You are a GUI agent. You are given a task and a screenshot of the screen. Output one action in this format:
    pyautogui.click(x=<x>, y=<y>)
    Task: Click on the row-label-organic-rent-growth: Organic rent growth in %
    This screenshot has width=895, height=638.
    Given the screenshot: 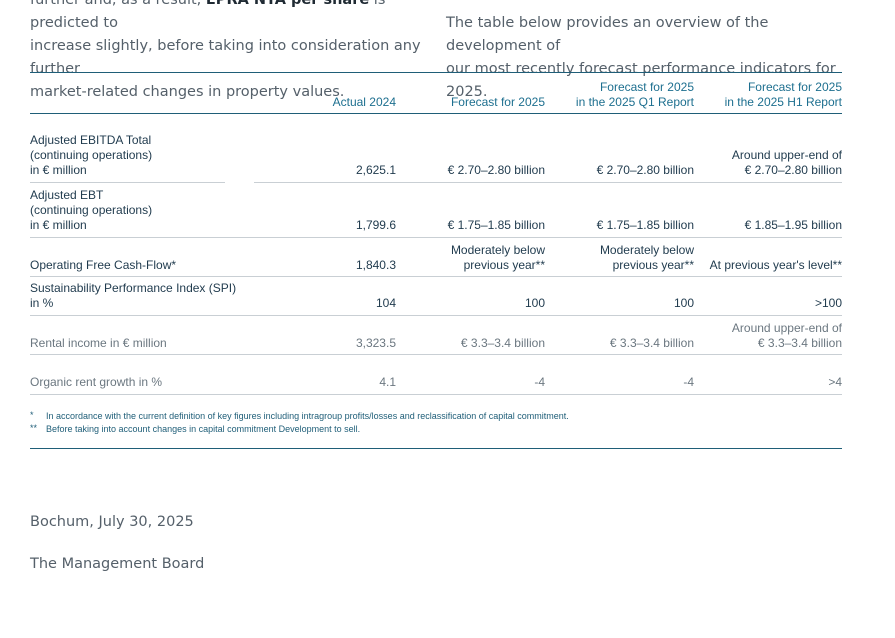 What is the action you would take?
    pyautogui.click(x=96, y=382)
    